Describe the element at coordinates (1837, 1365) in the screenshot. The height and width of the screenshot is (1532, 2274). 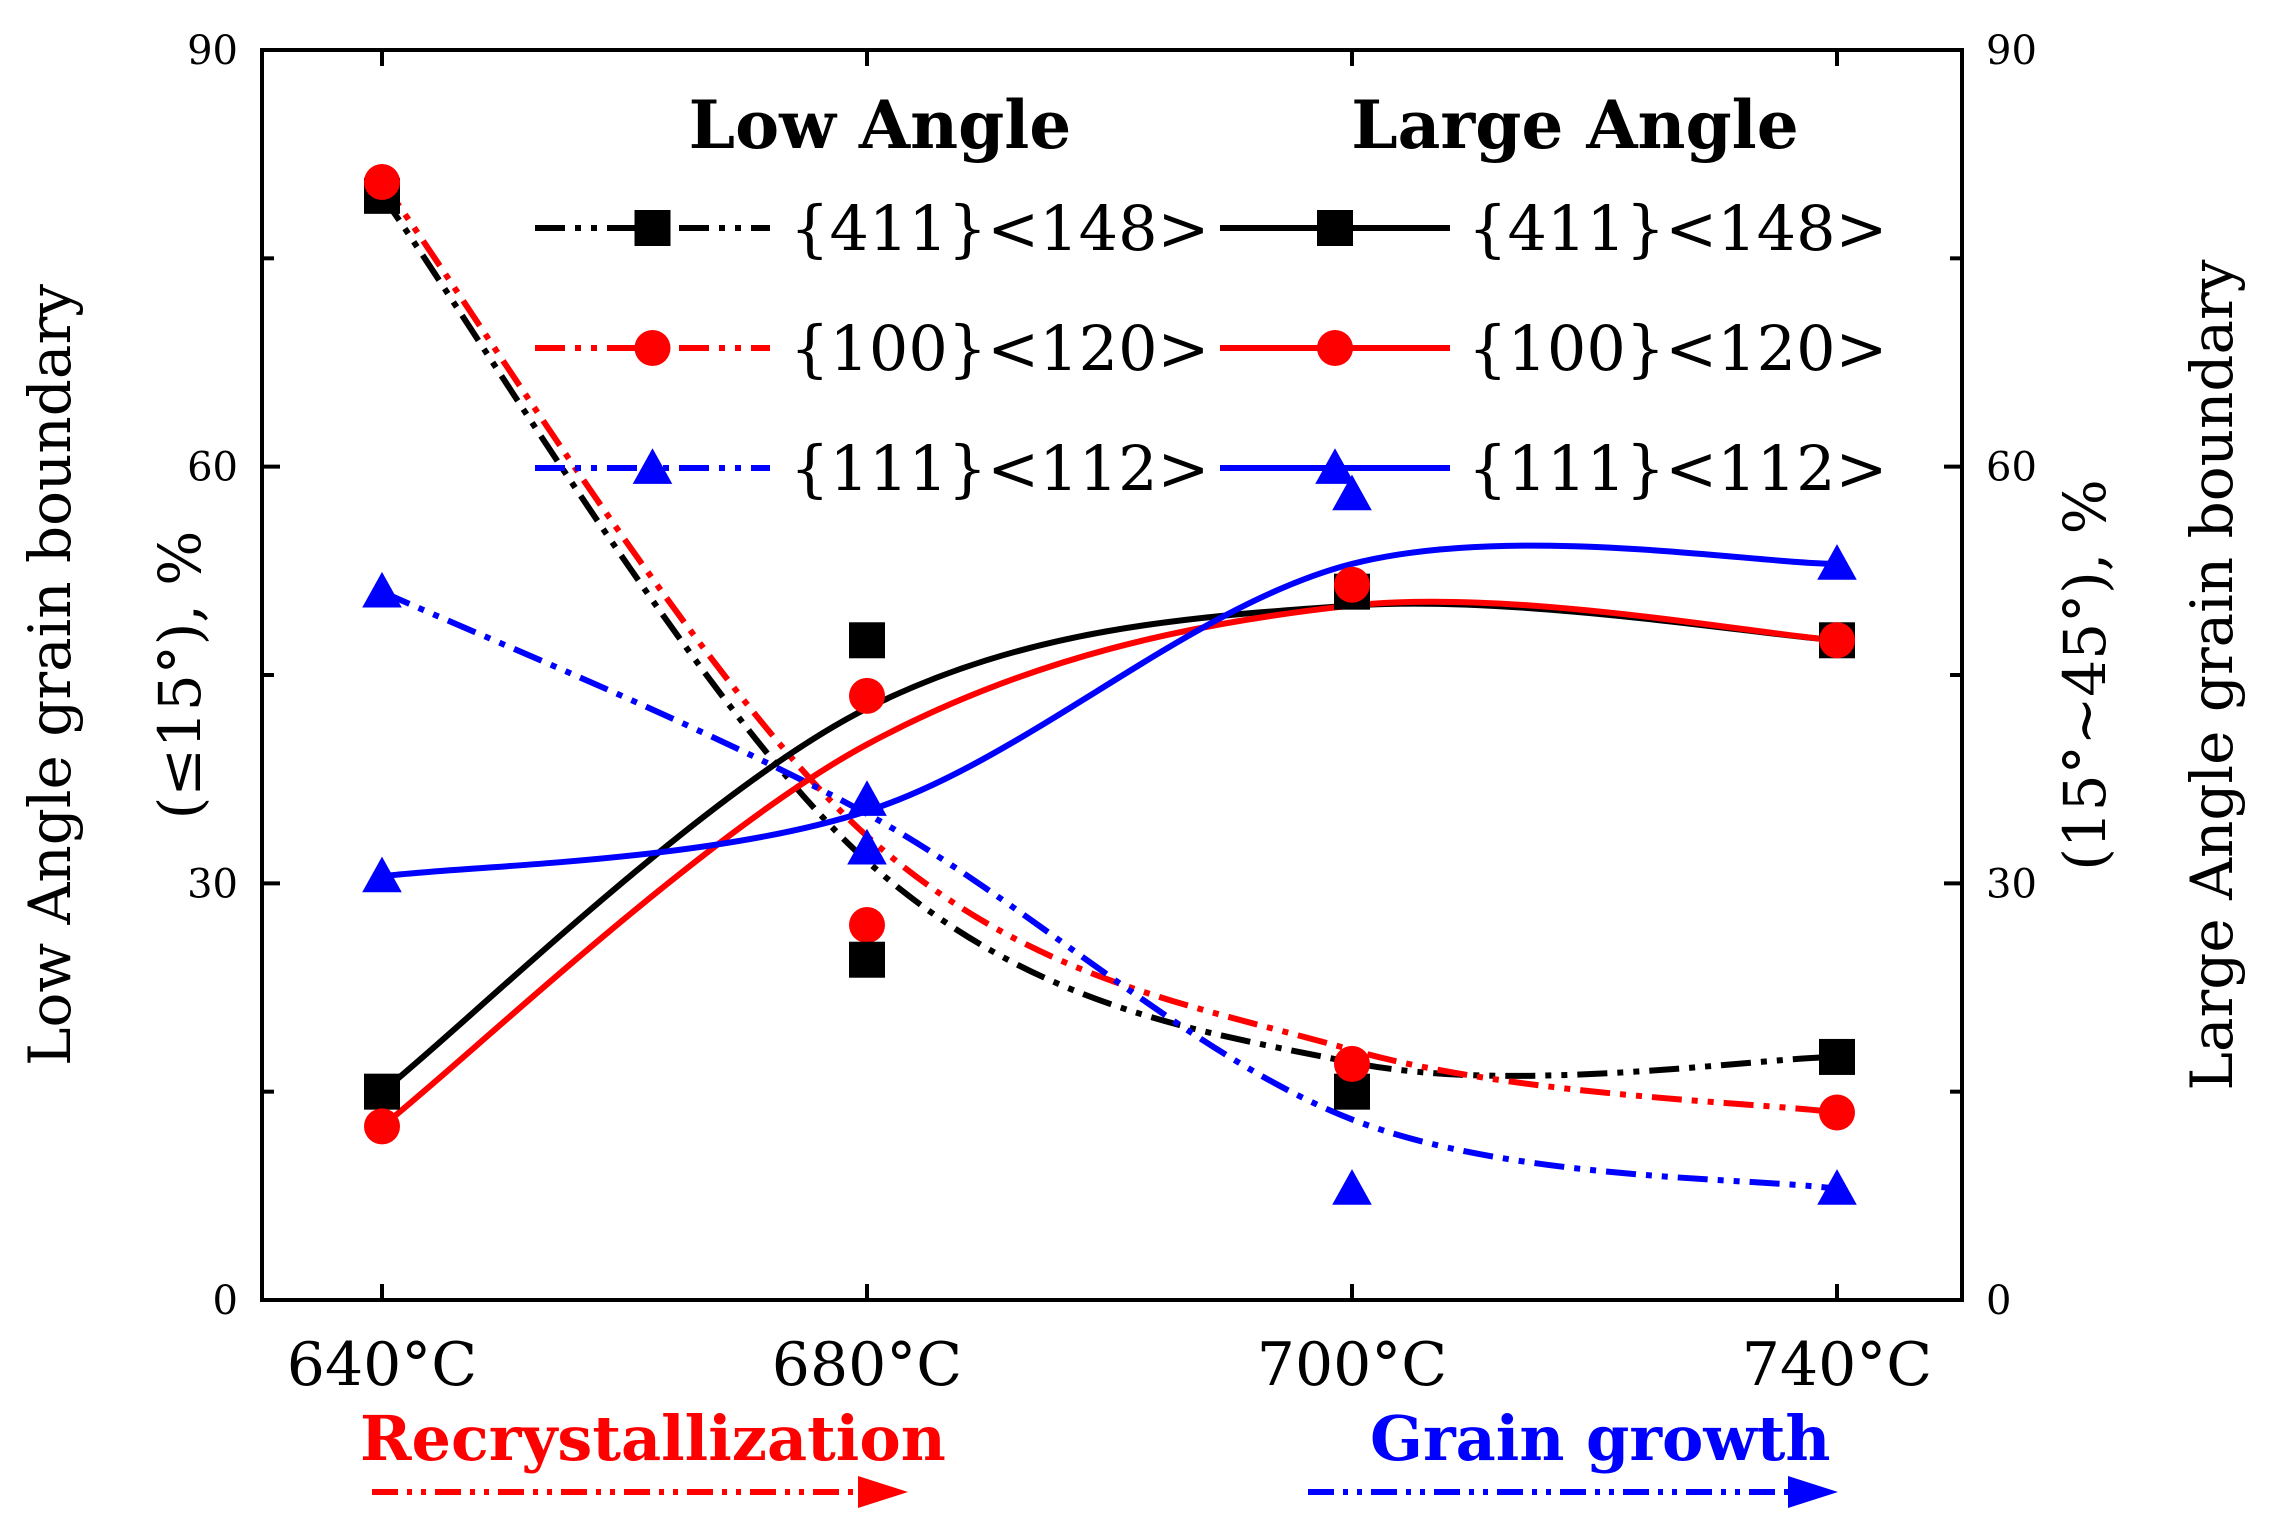
I see `x-tick-label: 740°C` at that location.